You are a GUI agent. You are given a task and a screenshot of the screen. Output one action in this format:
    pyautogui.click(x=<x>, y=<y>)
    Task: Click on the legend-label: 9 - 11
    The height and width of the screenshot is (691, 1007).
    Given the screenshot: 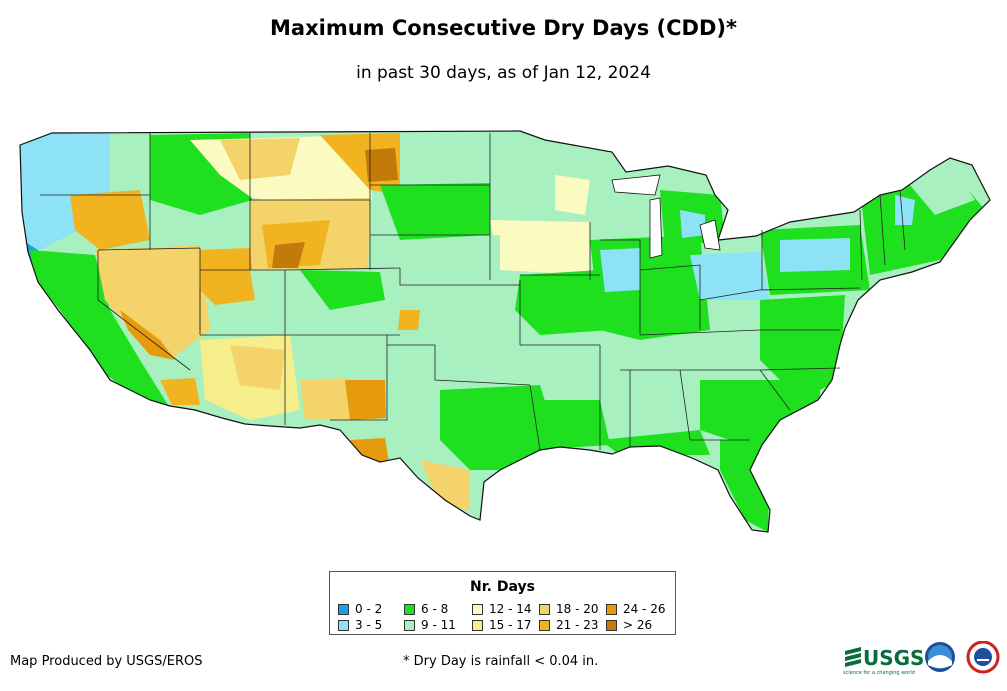 What is the action you would take?
    pyautogui.click(x=438, y=625)
    